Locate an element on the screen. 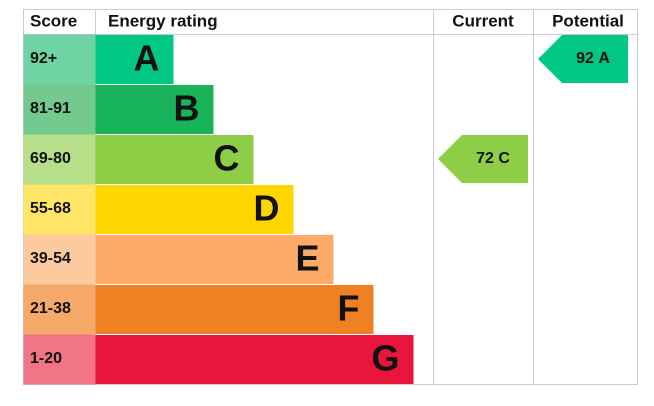 The width and height of the screenshot is (654, 406). rating-letter: F is located at coordinates (349, 308).